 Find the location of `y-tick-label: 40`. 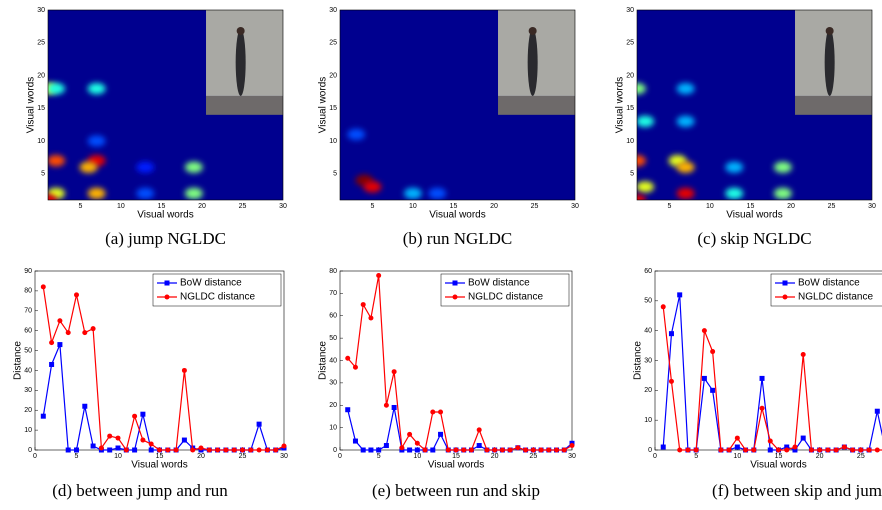

y-tick-label: 40 is located at coordinates (648, 331).